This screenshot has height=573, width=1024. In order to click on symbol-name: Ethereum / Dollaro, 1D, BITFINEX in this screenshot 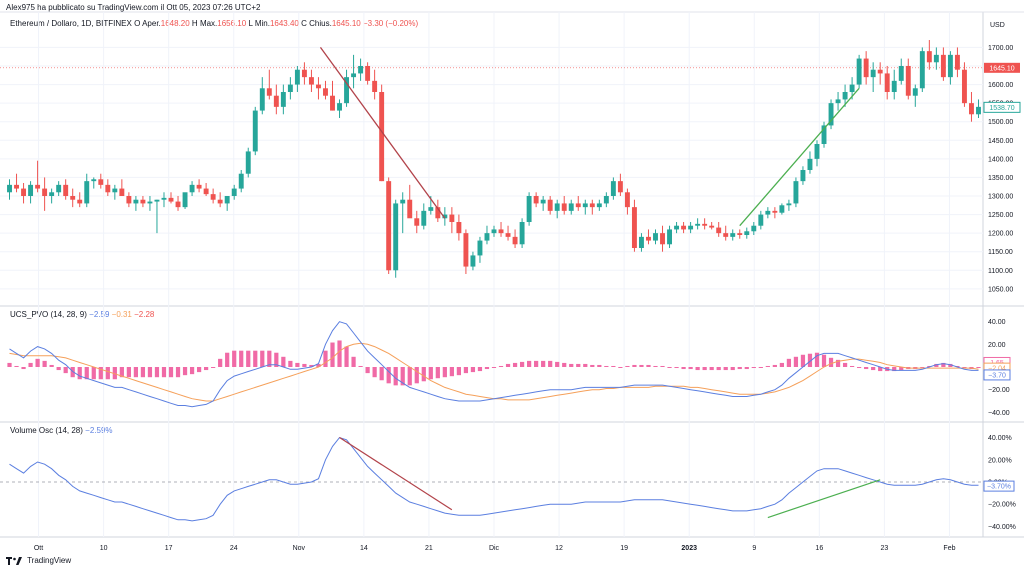, I will do `click(71, 23)`.